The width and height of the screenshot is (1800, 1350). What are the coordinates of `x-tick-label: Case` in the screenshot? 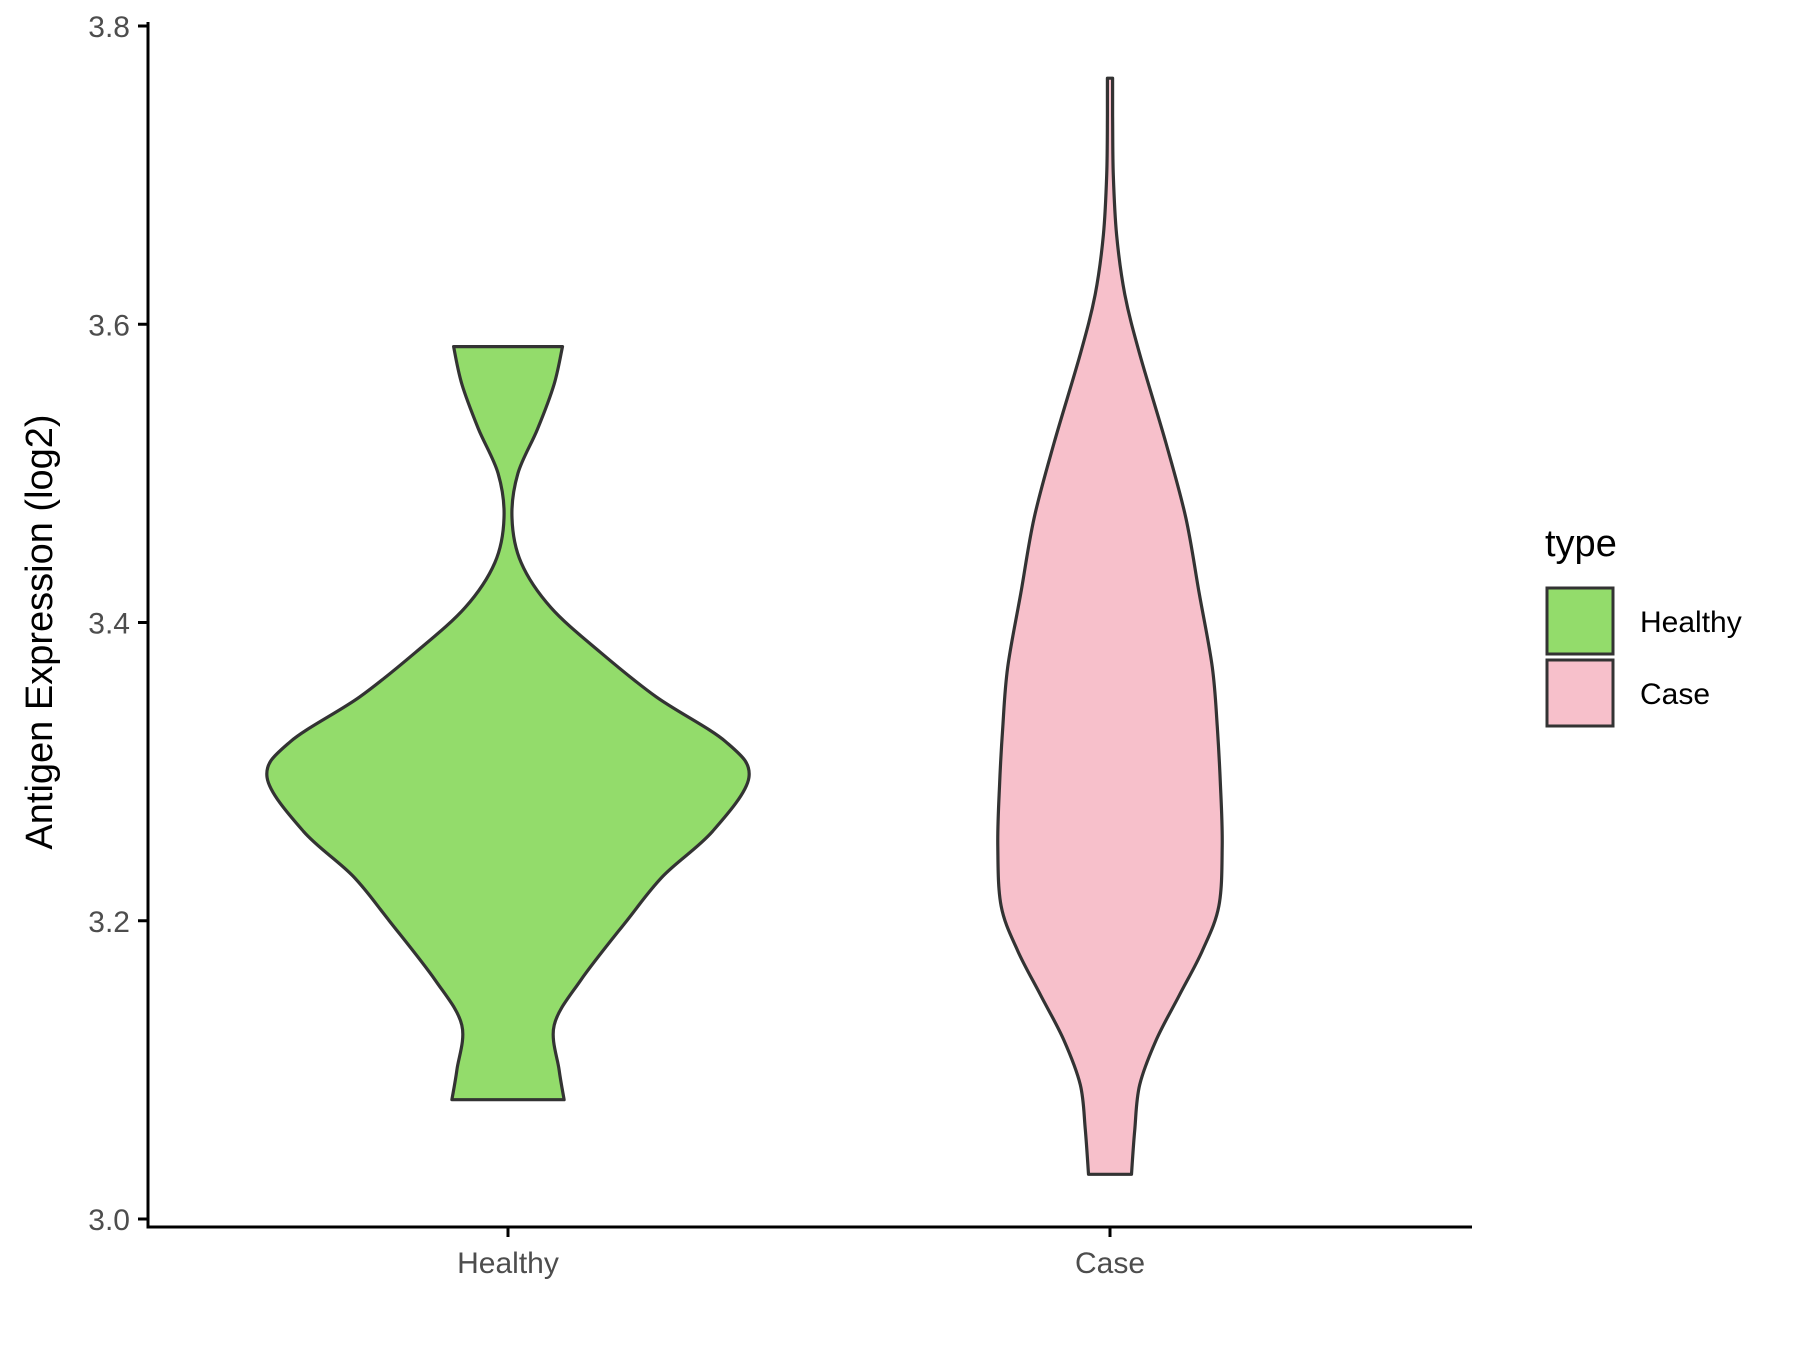 It's located at (1110, 1263).